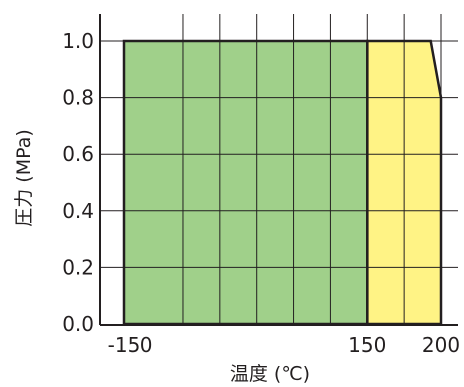  Describe the element at coordinates (441, 345) in the screenshot. I see `x-tick-label: 200` at that location.